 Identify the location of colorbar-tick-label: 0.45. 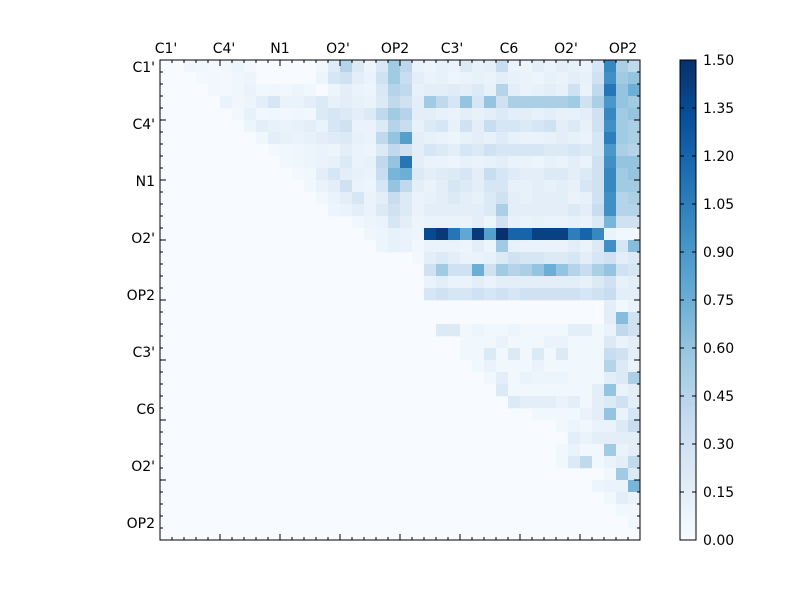
(718, 397).